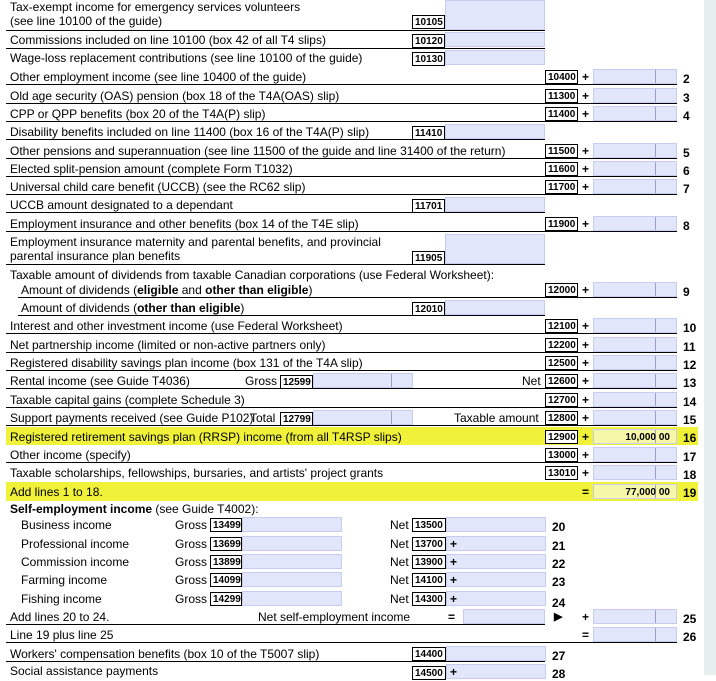 The image size is (716, 681). What do you see at coordinates (496, 418) in the screenshot?
I see `taxable-amount-label: Taxable amount` at bounding box center [496, 418].